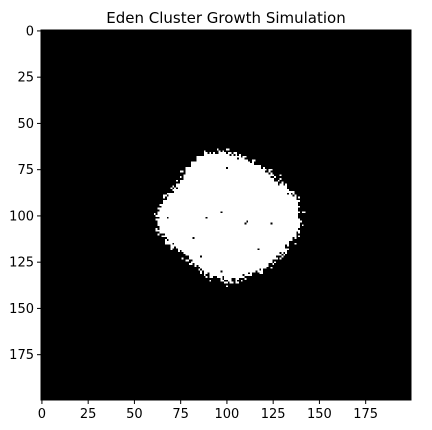 This screenshot has height=430, width=432. What do you see at coordinates (30, 31) in the screenshot?
I see `y-tick-label: 0` at bounding box center [30, 31].